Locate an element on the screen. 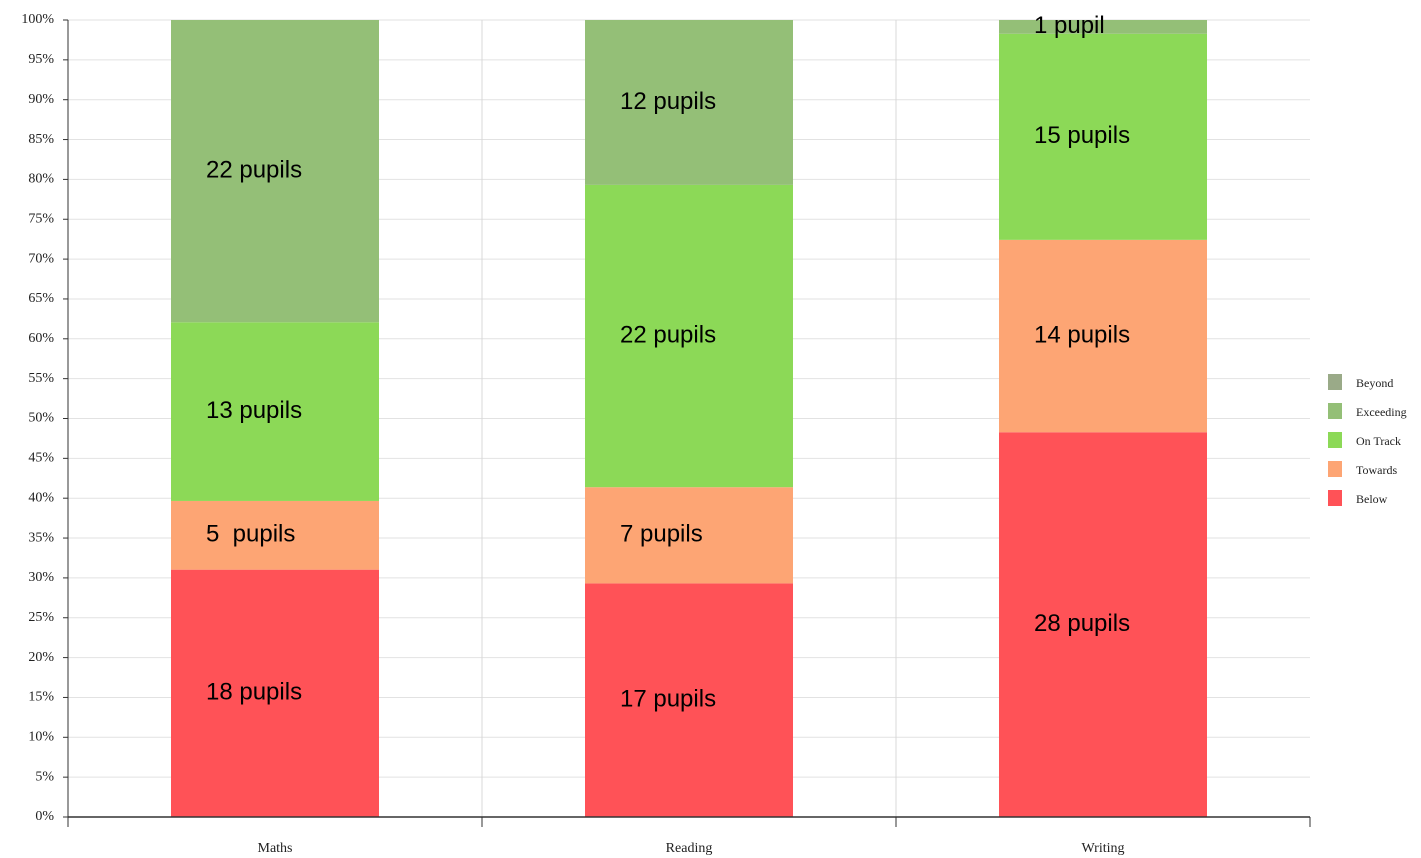 This screenshot has height=858, width=1421. y-tick-label: 80% is located at coordinates (41, 179).